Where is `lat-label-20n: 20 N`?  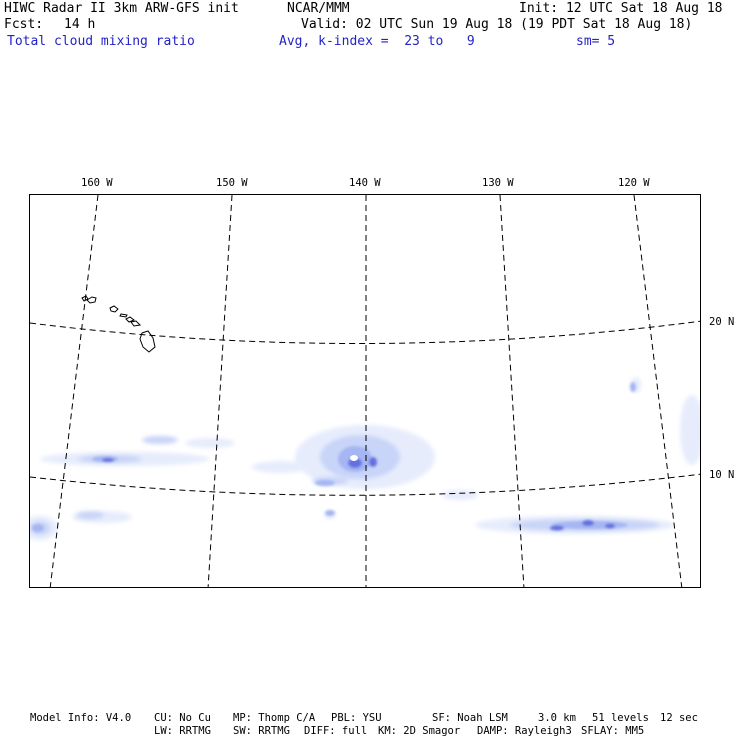 lat-label-20n: 20 N is located at coordinates (722, 322).